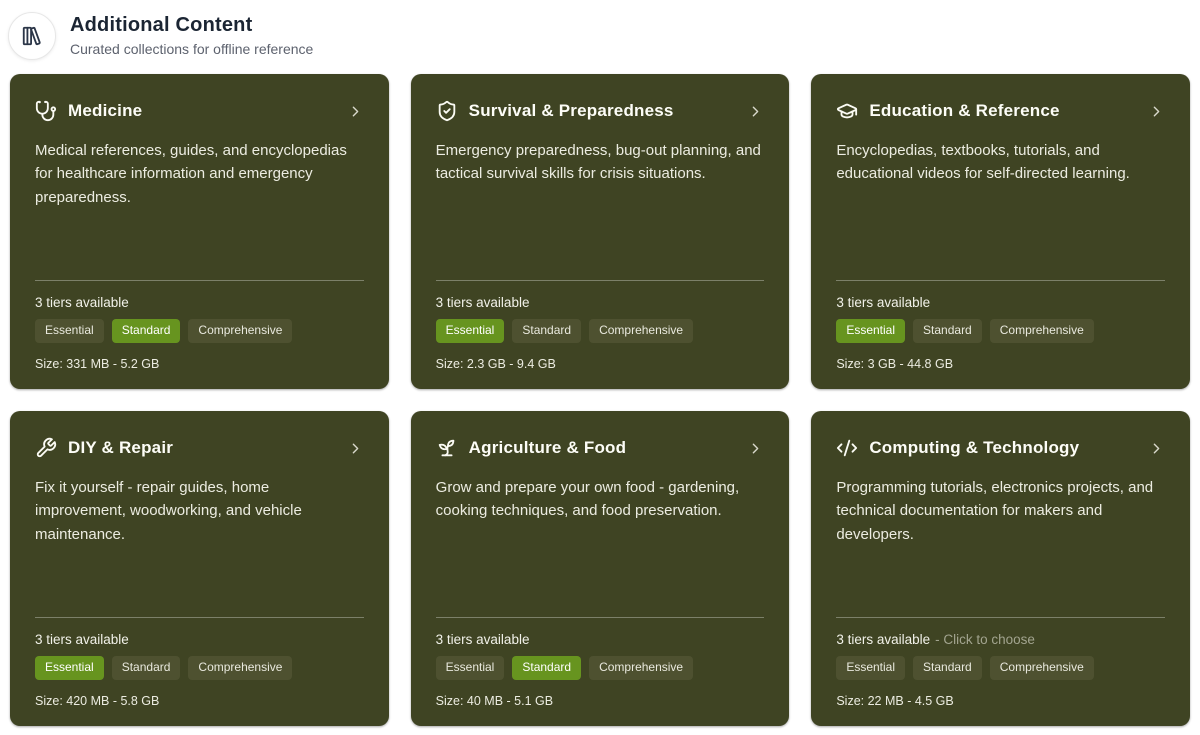 This screenshot has height=735, width=1200. What do you see at coordinates (97, 364) in the screenshot?
I see `size-label: Size: 331 MB - 5.2 GB` at bounding box center [97, 364].